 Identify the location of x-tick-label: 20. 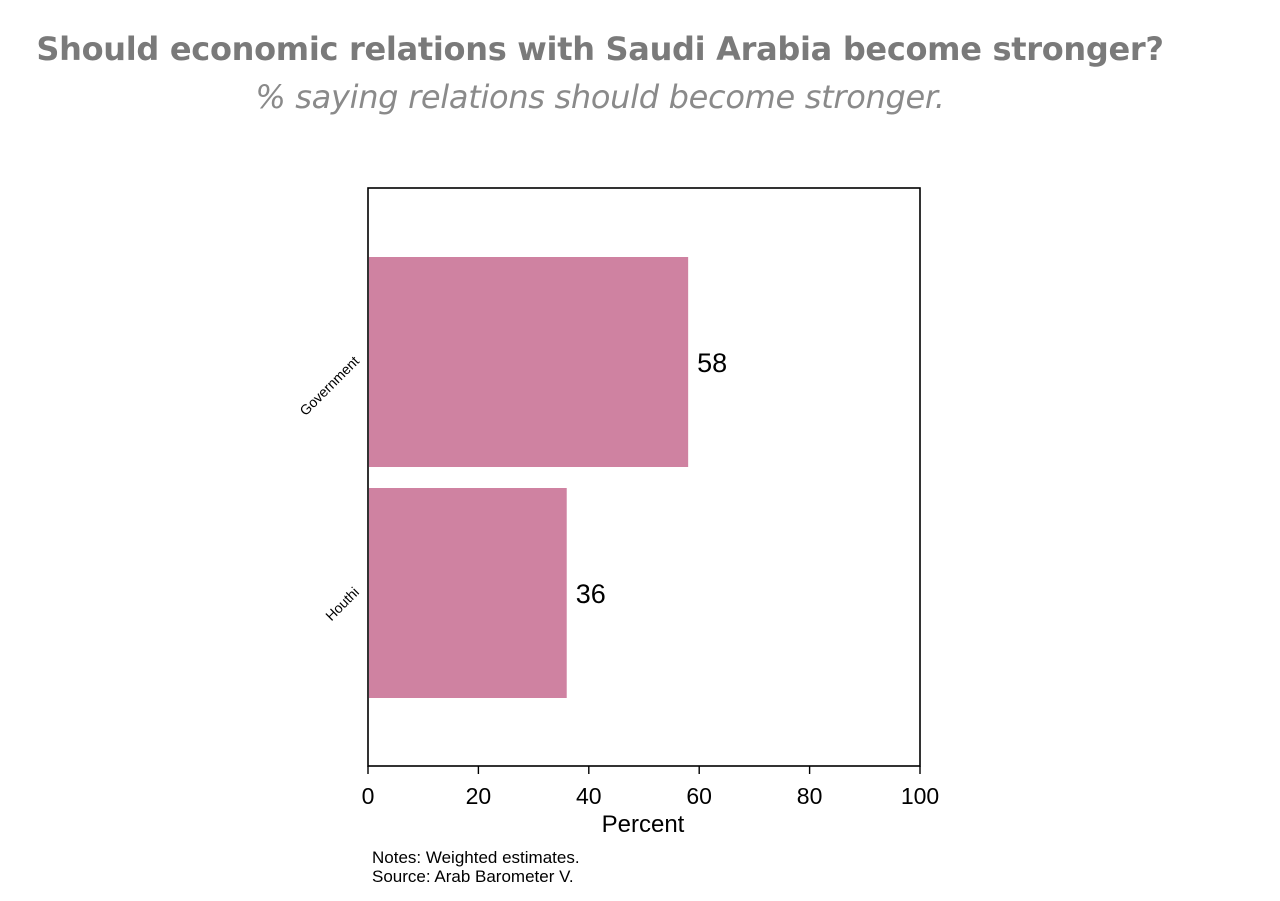
(479, 796).